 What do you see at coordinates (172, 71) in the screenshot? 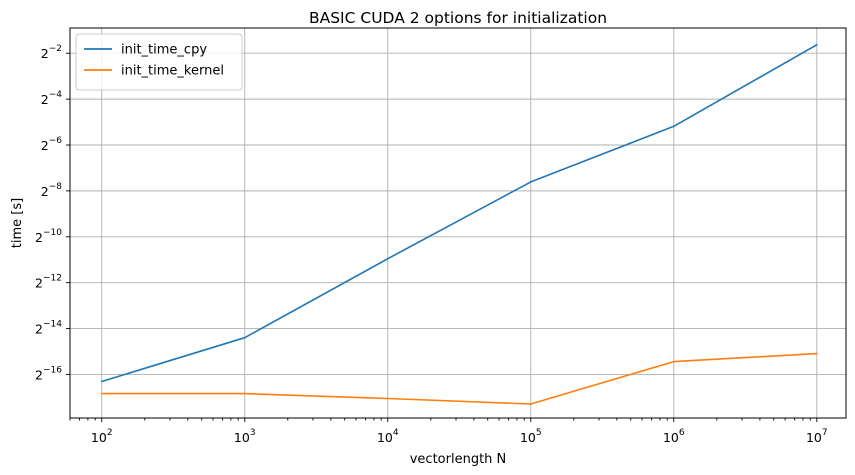
I see `legend-label-init_time_kernel: init_time_kernel` at bounding box center [172, 71].